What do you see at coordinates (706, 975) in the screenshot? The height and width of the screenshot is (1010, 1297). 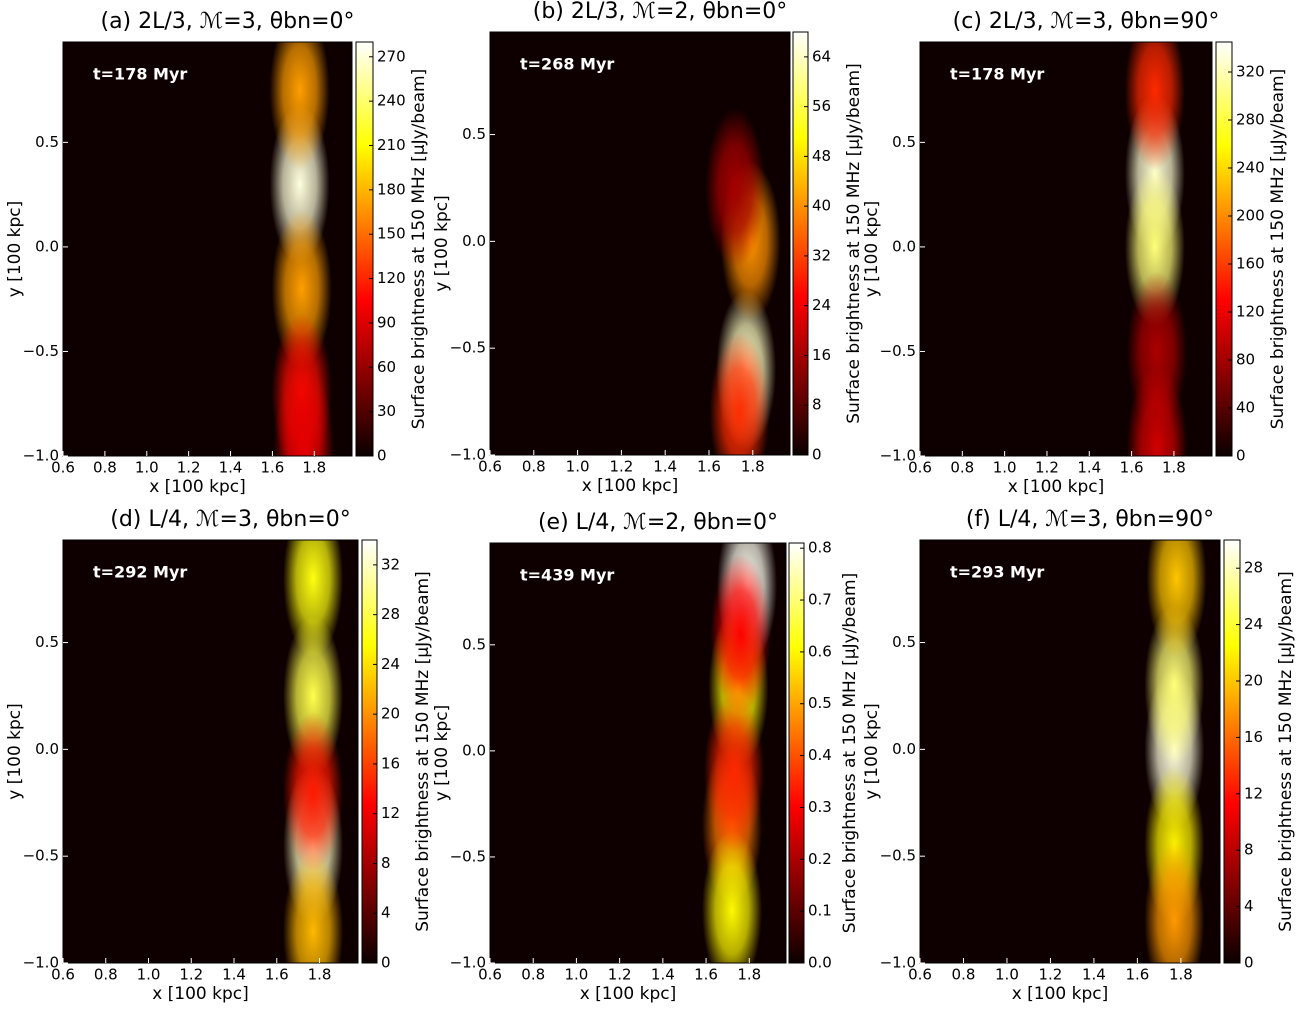 I see `x-tick-label: 1.6` at bounding box center [706, 975].